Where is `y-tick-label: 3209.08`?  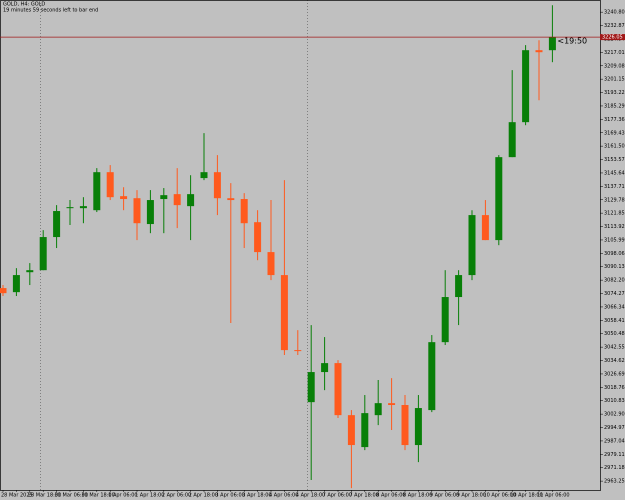 y-tick-label: 3209.08 is located at coordinates (614, 66).